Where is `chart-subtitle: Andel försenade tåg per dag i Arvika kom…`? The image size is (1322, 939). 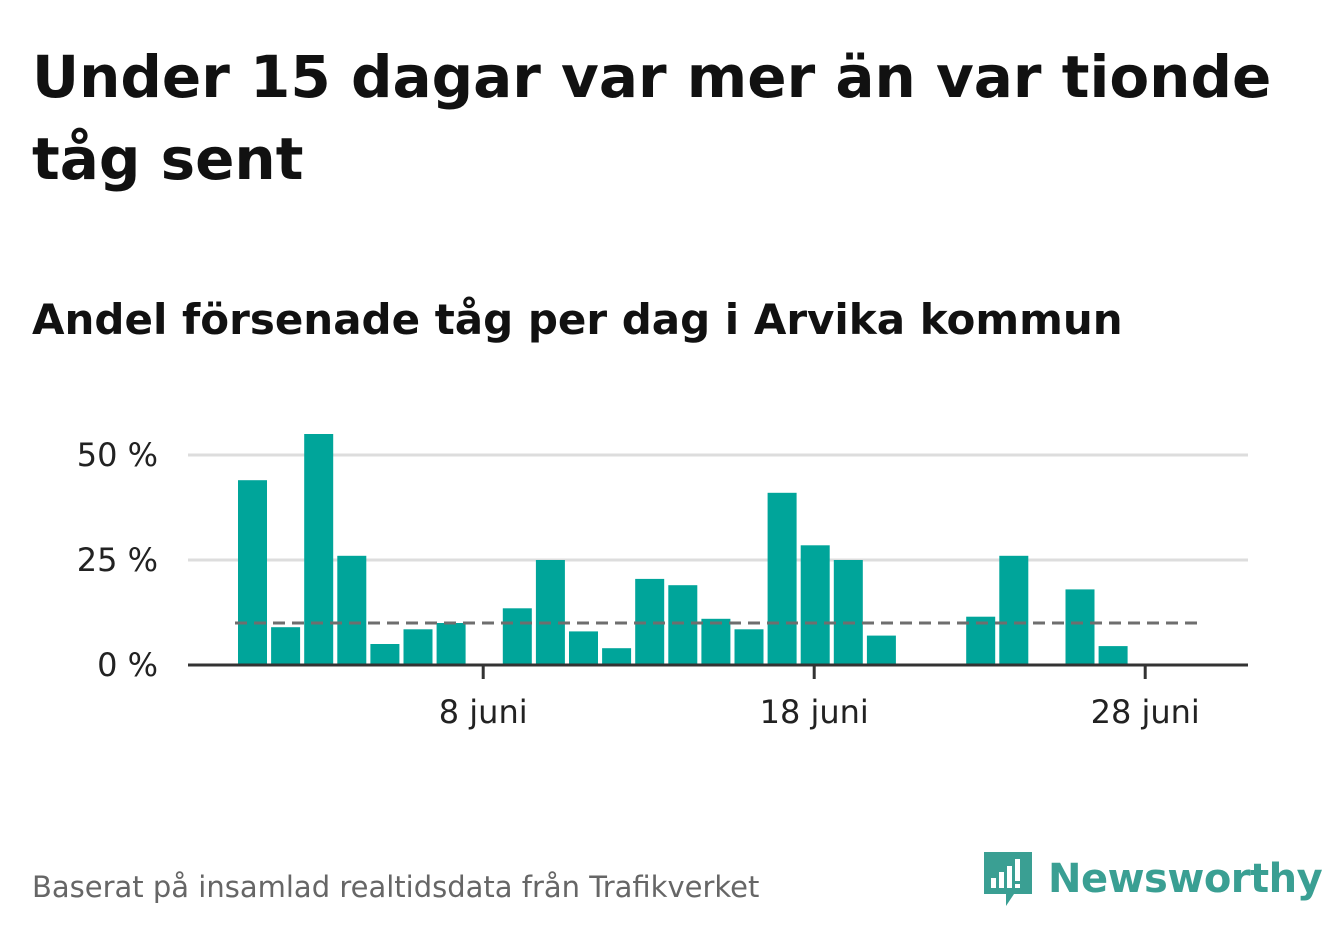
chart-subtitle: Andel försenade tåg per dag i Arvika kom… is located at coordinates (577, 319).